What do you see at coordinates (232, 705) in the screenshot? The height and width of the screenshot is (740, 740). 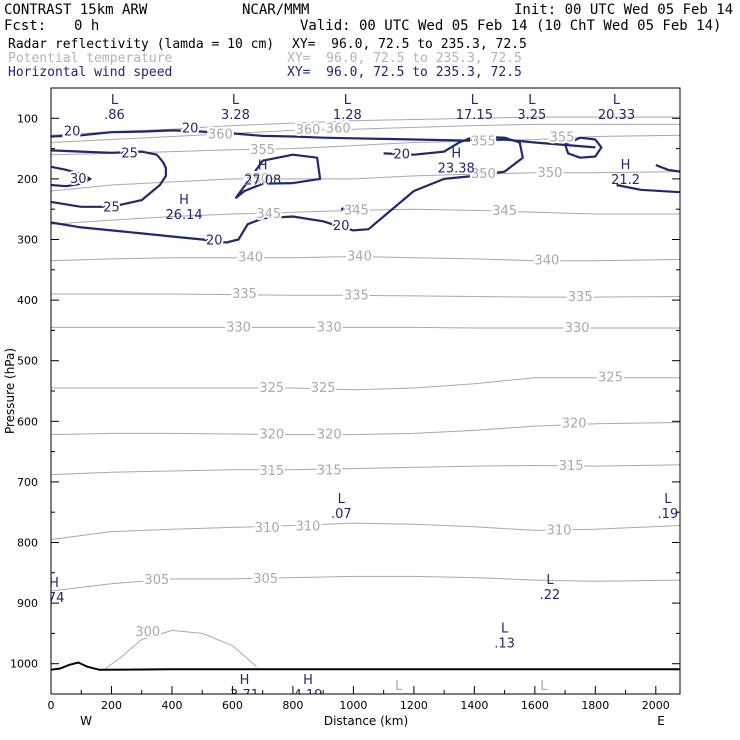 I see `x-tick-label: 600` at bounding box center [232, 705].